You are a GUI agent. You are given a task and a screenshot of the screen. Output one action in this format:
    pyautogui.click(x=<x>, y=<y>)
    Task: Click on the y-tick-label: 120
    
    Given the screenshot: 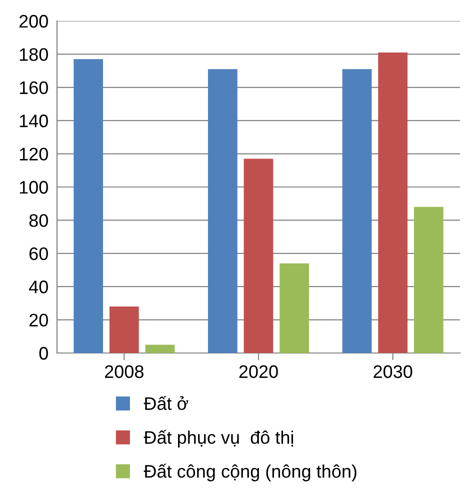 What is the action you would take?
    pyautogui.click(x=34, y=154)
    